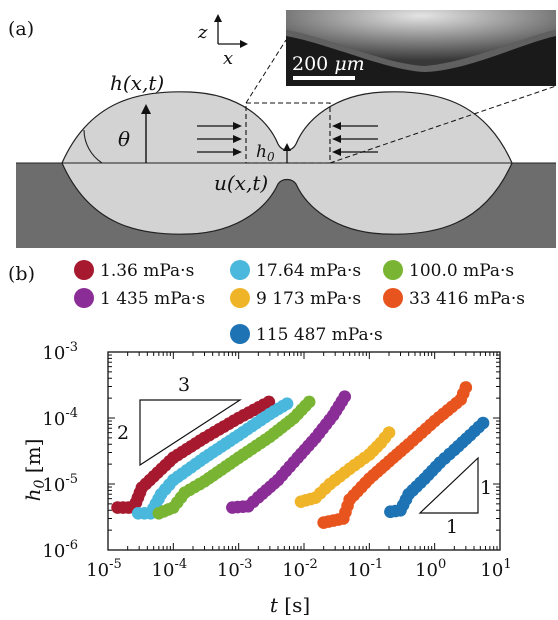  I want to click on slope-rise-label-2: 1, so click(486, 488).